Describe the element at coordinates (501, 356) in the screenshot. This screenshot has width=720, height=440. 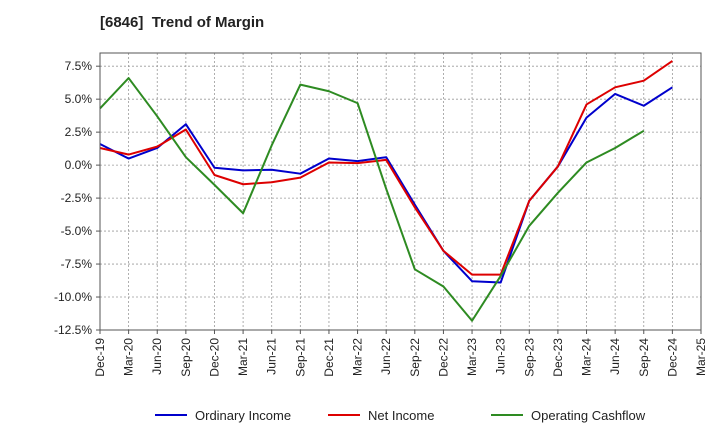
I see `x-tick-label: Jun-23` at that location.